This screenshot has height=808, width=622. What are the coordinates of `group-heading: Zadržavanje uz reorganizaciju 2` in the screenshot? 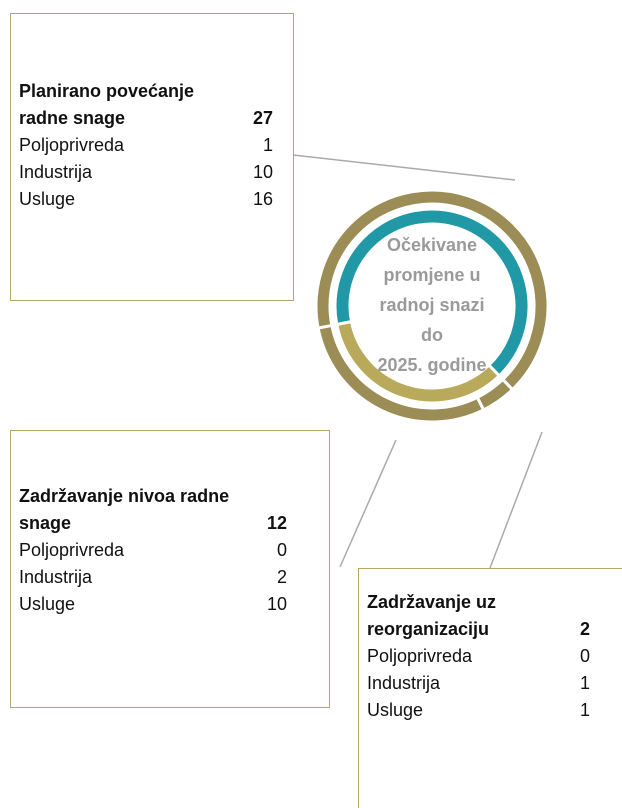 It's located at (478, 616).